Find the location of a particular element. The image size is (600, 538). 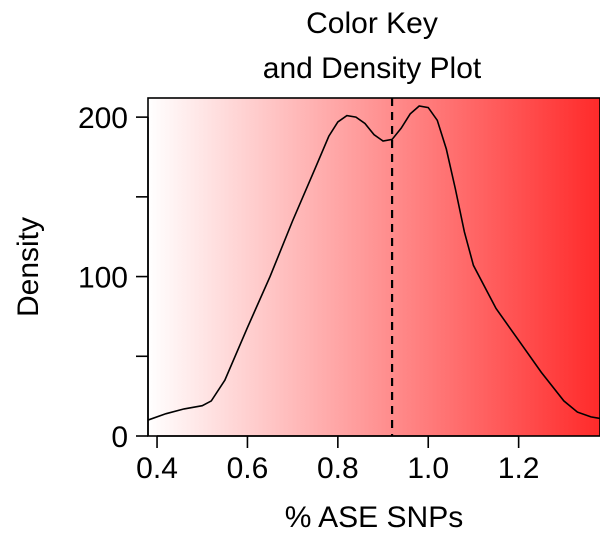

y-tick-label: 100 is located at coordinates (103, 278).